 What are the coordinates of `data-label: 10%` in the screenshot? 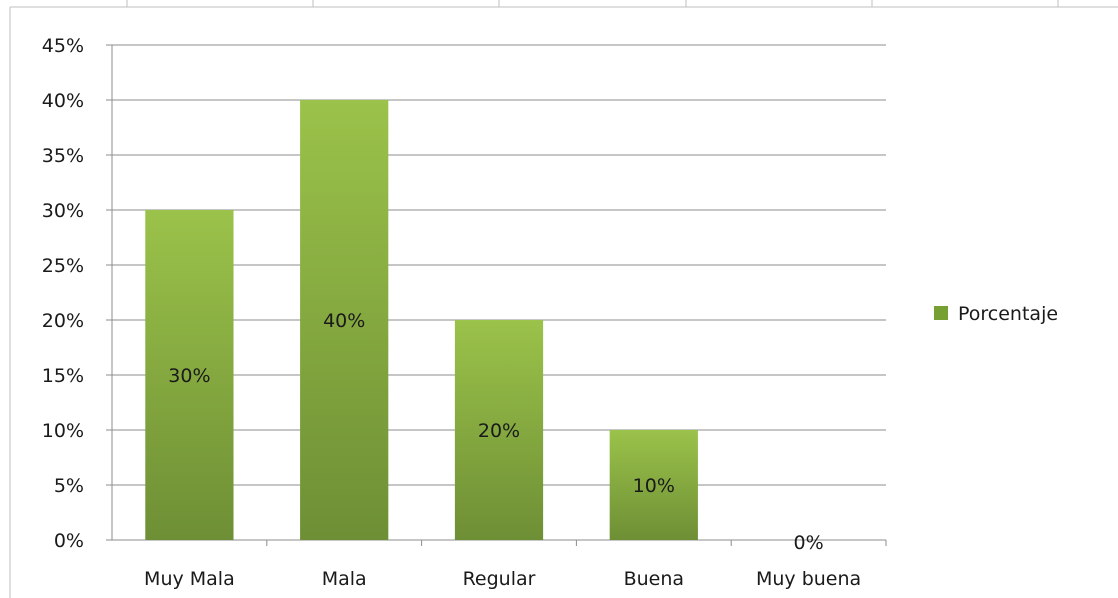 It's located at (654, 486).